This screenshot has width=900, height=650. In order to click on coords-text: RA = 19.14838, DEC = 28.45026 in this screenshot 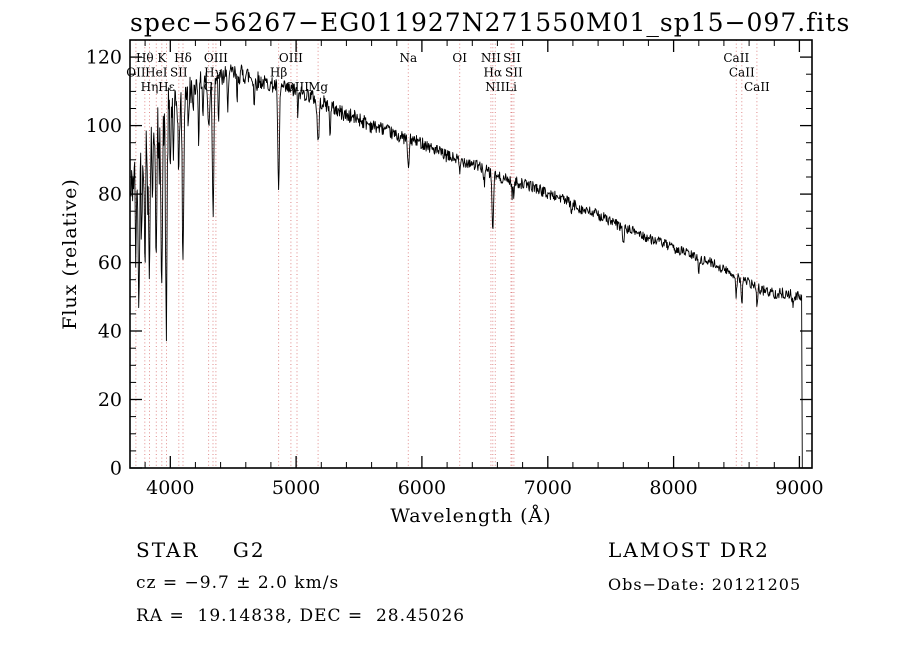, I will do `click(301, 616)`.